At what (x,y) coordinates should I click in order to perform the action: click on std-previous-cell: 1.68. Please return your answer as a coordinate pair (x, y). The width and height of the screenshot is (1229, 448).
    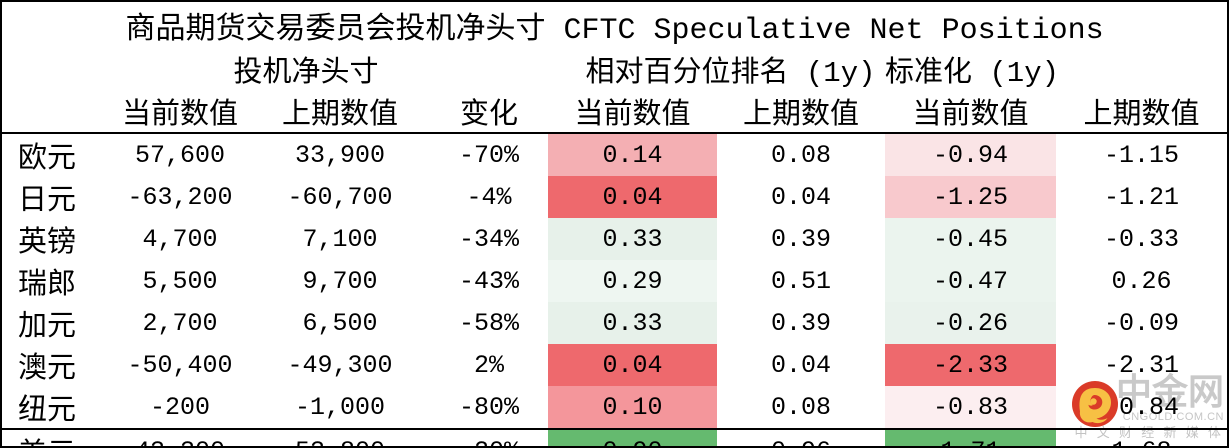
    Looking at the image, I should click on (1141, 437).